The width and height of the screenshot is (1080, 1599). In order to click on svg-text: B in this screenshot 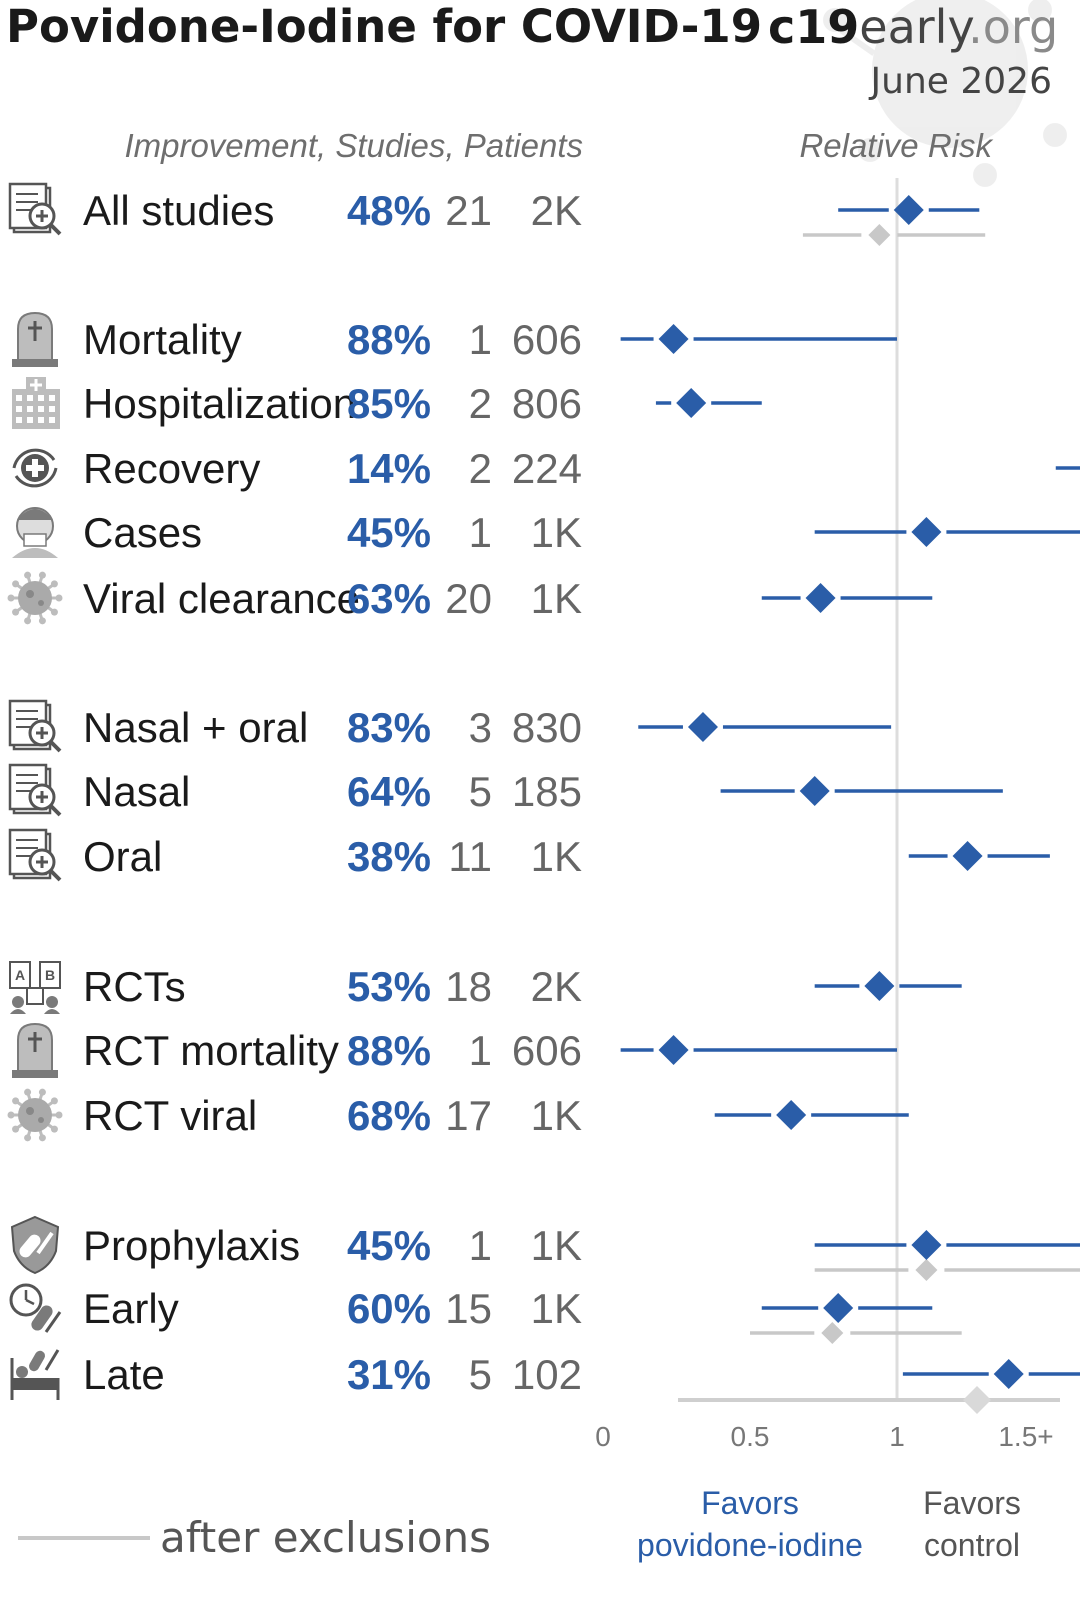, I will do `click(50, 975)`.